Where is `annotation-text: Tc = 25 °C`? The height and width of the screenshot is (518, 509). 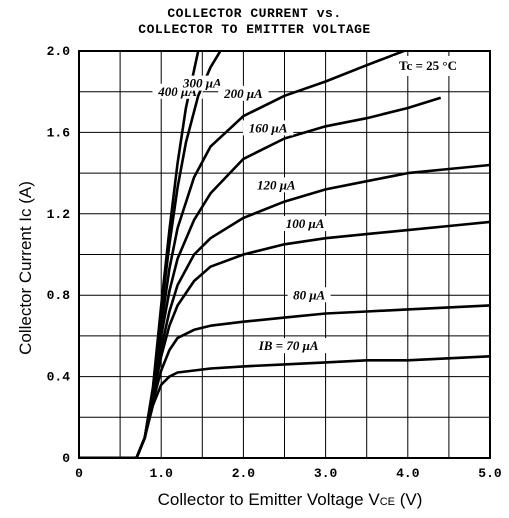 annotation-text: Tc = 25 °C is located at coordinates (428, 65).